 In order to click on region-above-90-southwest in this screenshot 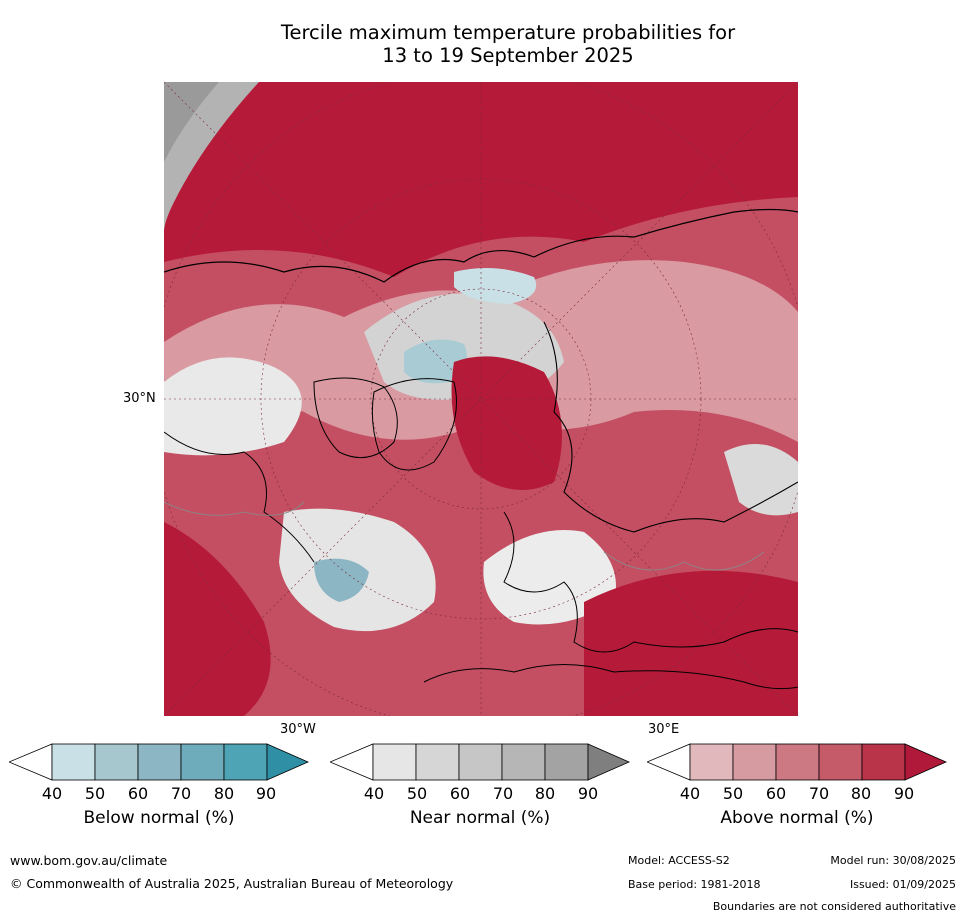, I will do `click(217, 619)`.